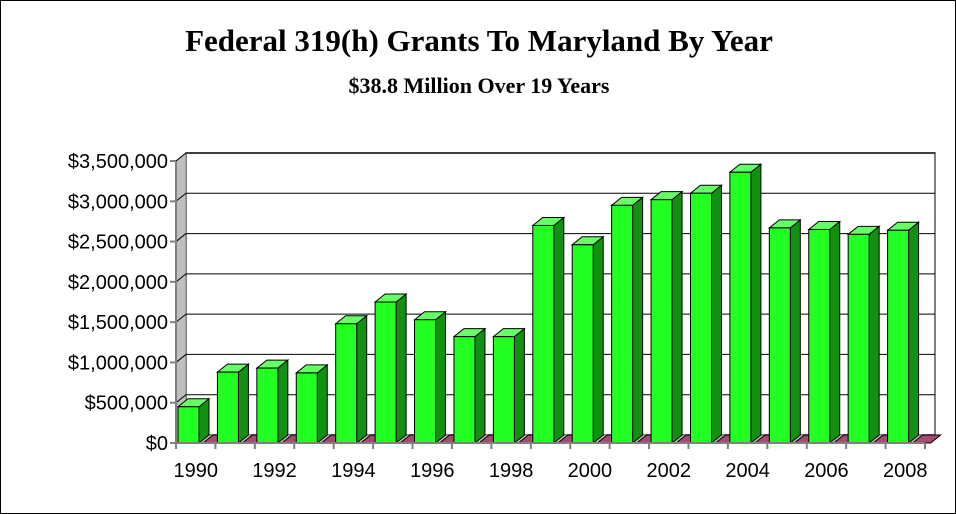 This screenshot has width=956, height=514. What do you see at coordinates (747, 471) in the screenshot?
I see `x-tick-label: 2004` at bounding box center [747, 471].